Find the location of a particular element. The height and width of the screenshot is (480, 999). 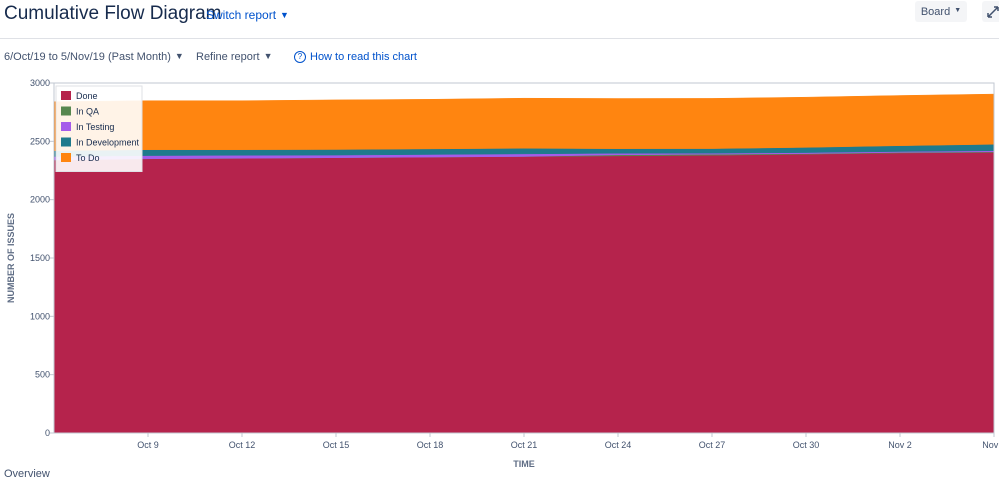

how-to-read-link: ? How to read this chart is located at coordinates (355, 57).